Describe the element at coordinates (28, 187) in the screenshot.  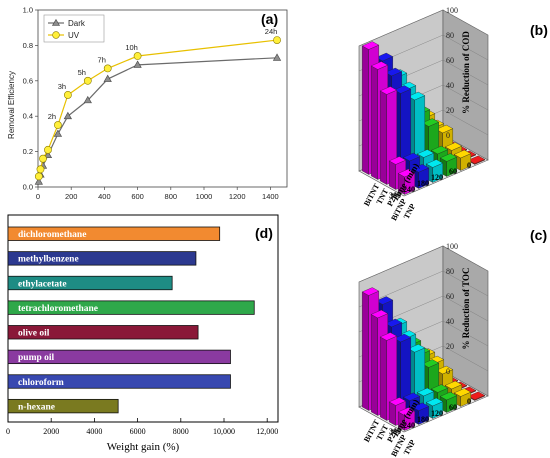
I see `chart-a-ytick-label: 0.0` at that location.